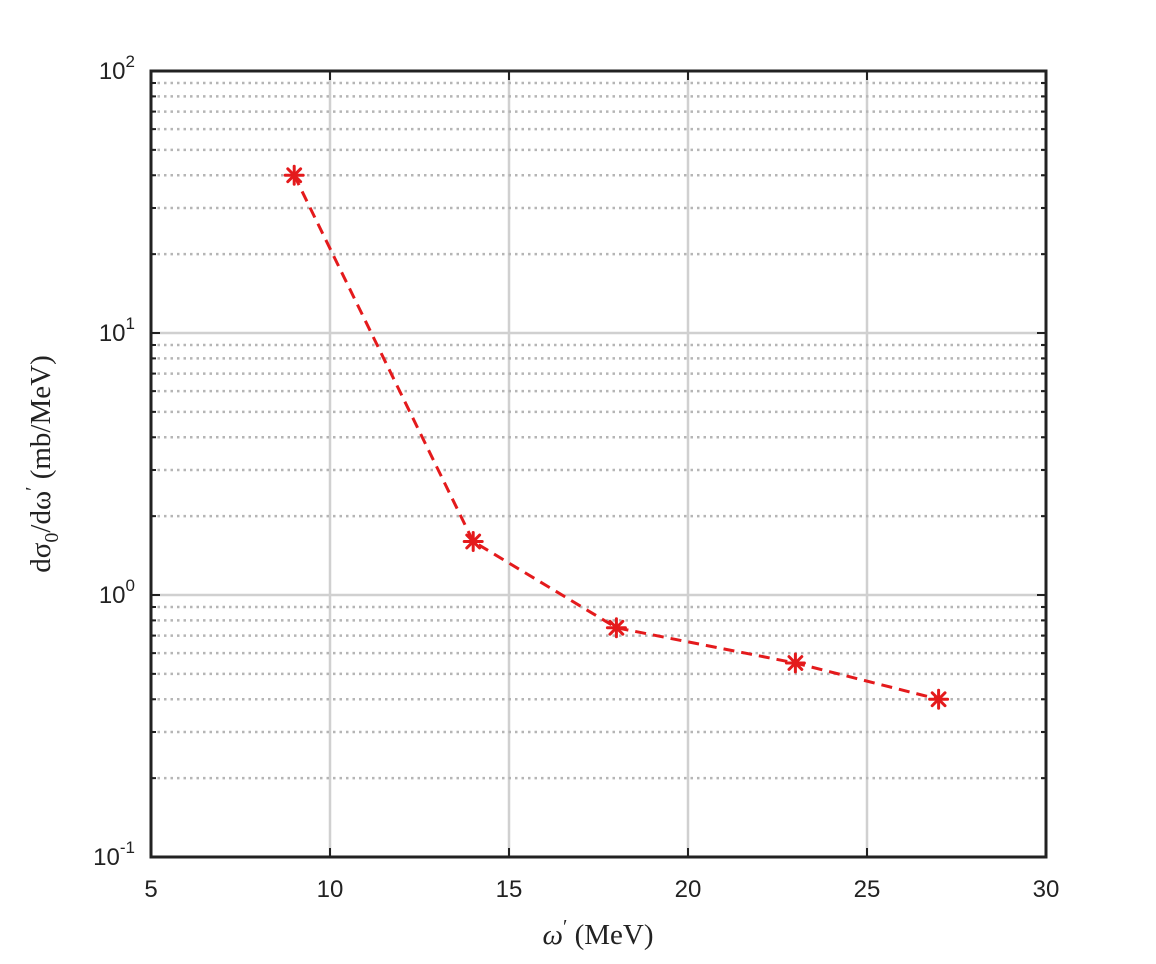  I want to click on y-tick-label: 10¹, so click(117, 330).